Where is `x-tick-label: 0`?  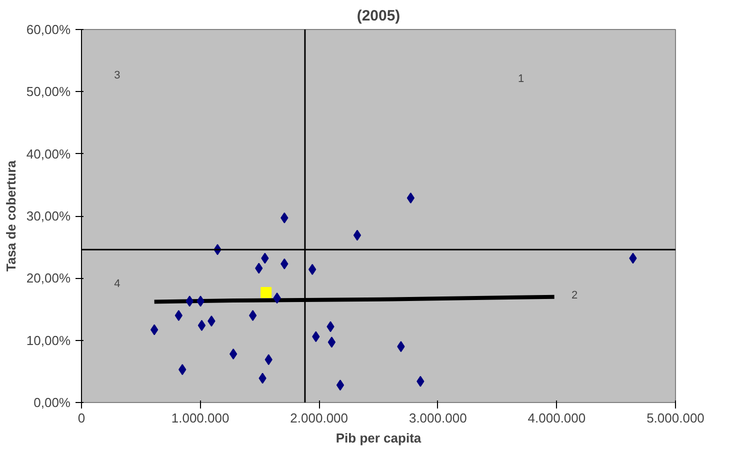
x-tick-label: 0 is located at coordinates (82, 418).